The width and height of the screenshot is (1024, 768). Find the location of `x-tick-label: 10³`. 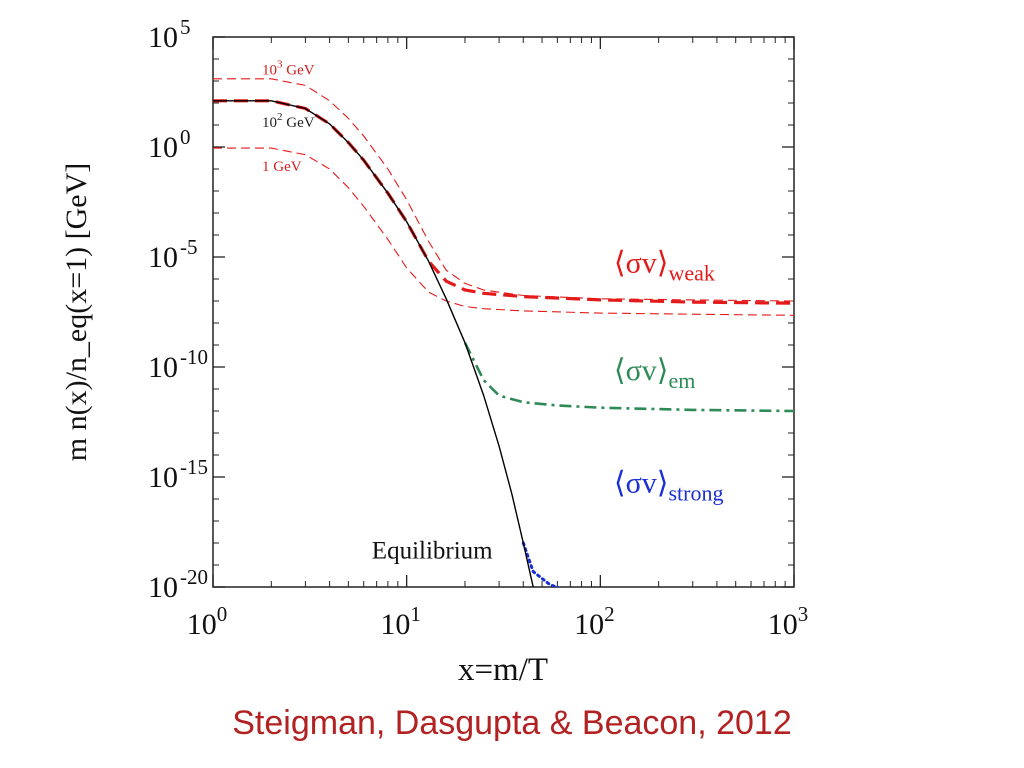

x-tick-label: 10³ is located at coordinates (788, 621).